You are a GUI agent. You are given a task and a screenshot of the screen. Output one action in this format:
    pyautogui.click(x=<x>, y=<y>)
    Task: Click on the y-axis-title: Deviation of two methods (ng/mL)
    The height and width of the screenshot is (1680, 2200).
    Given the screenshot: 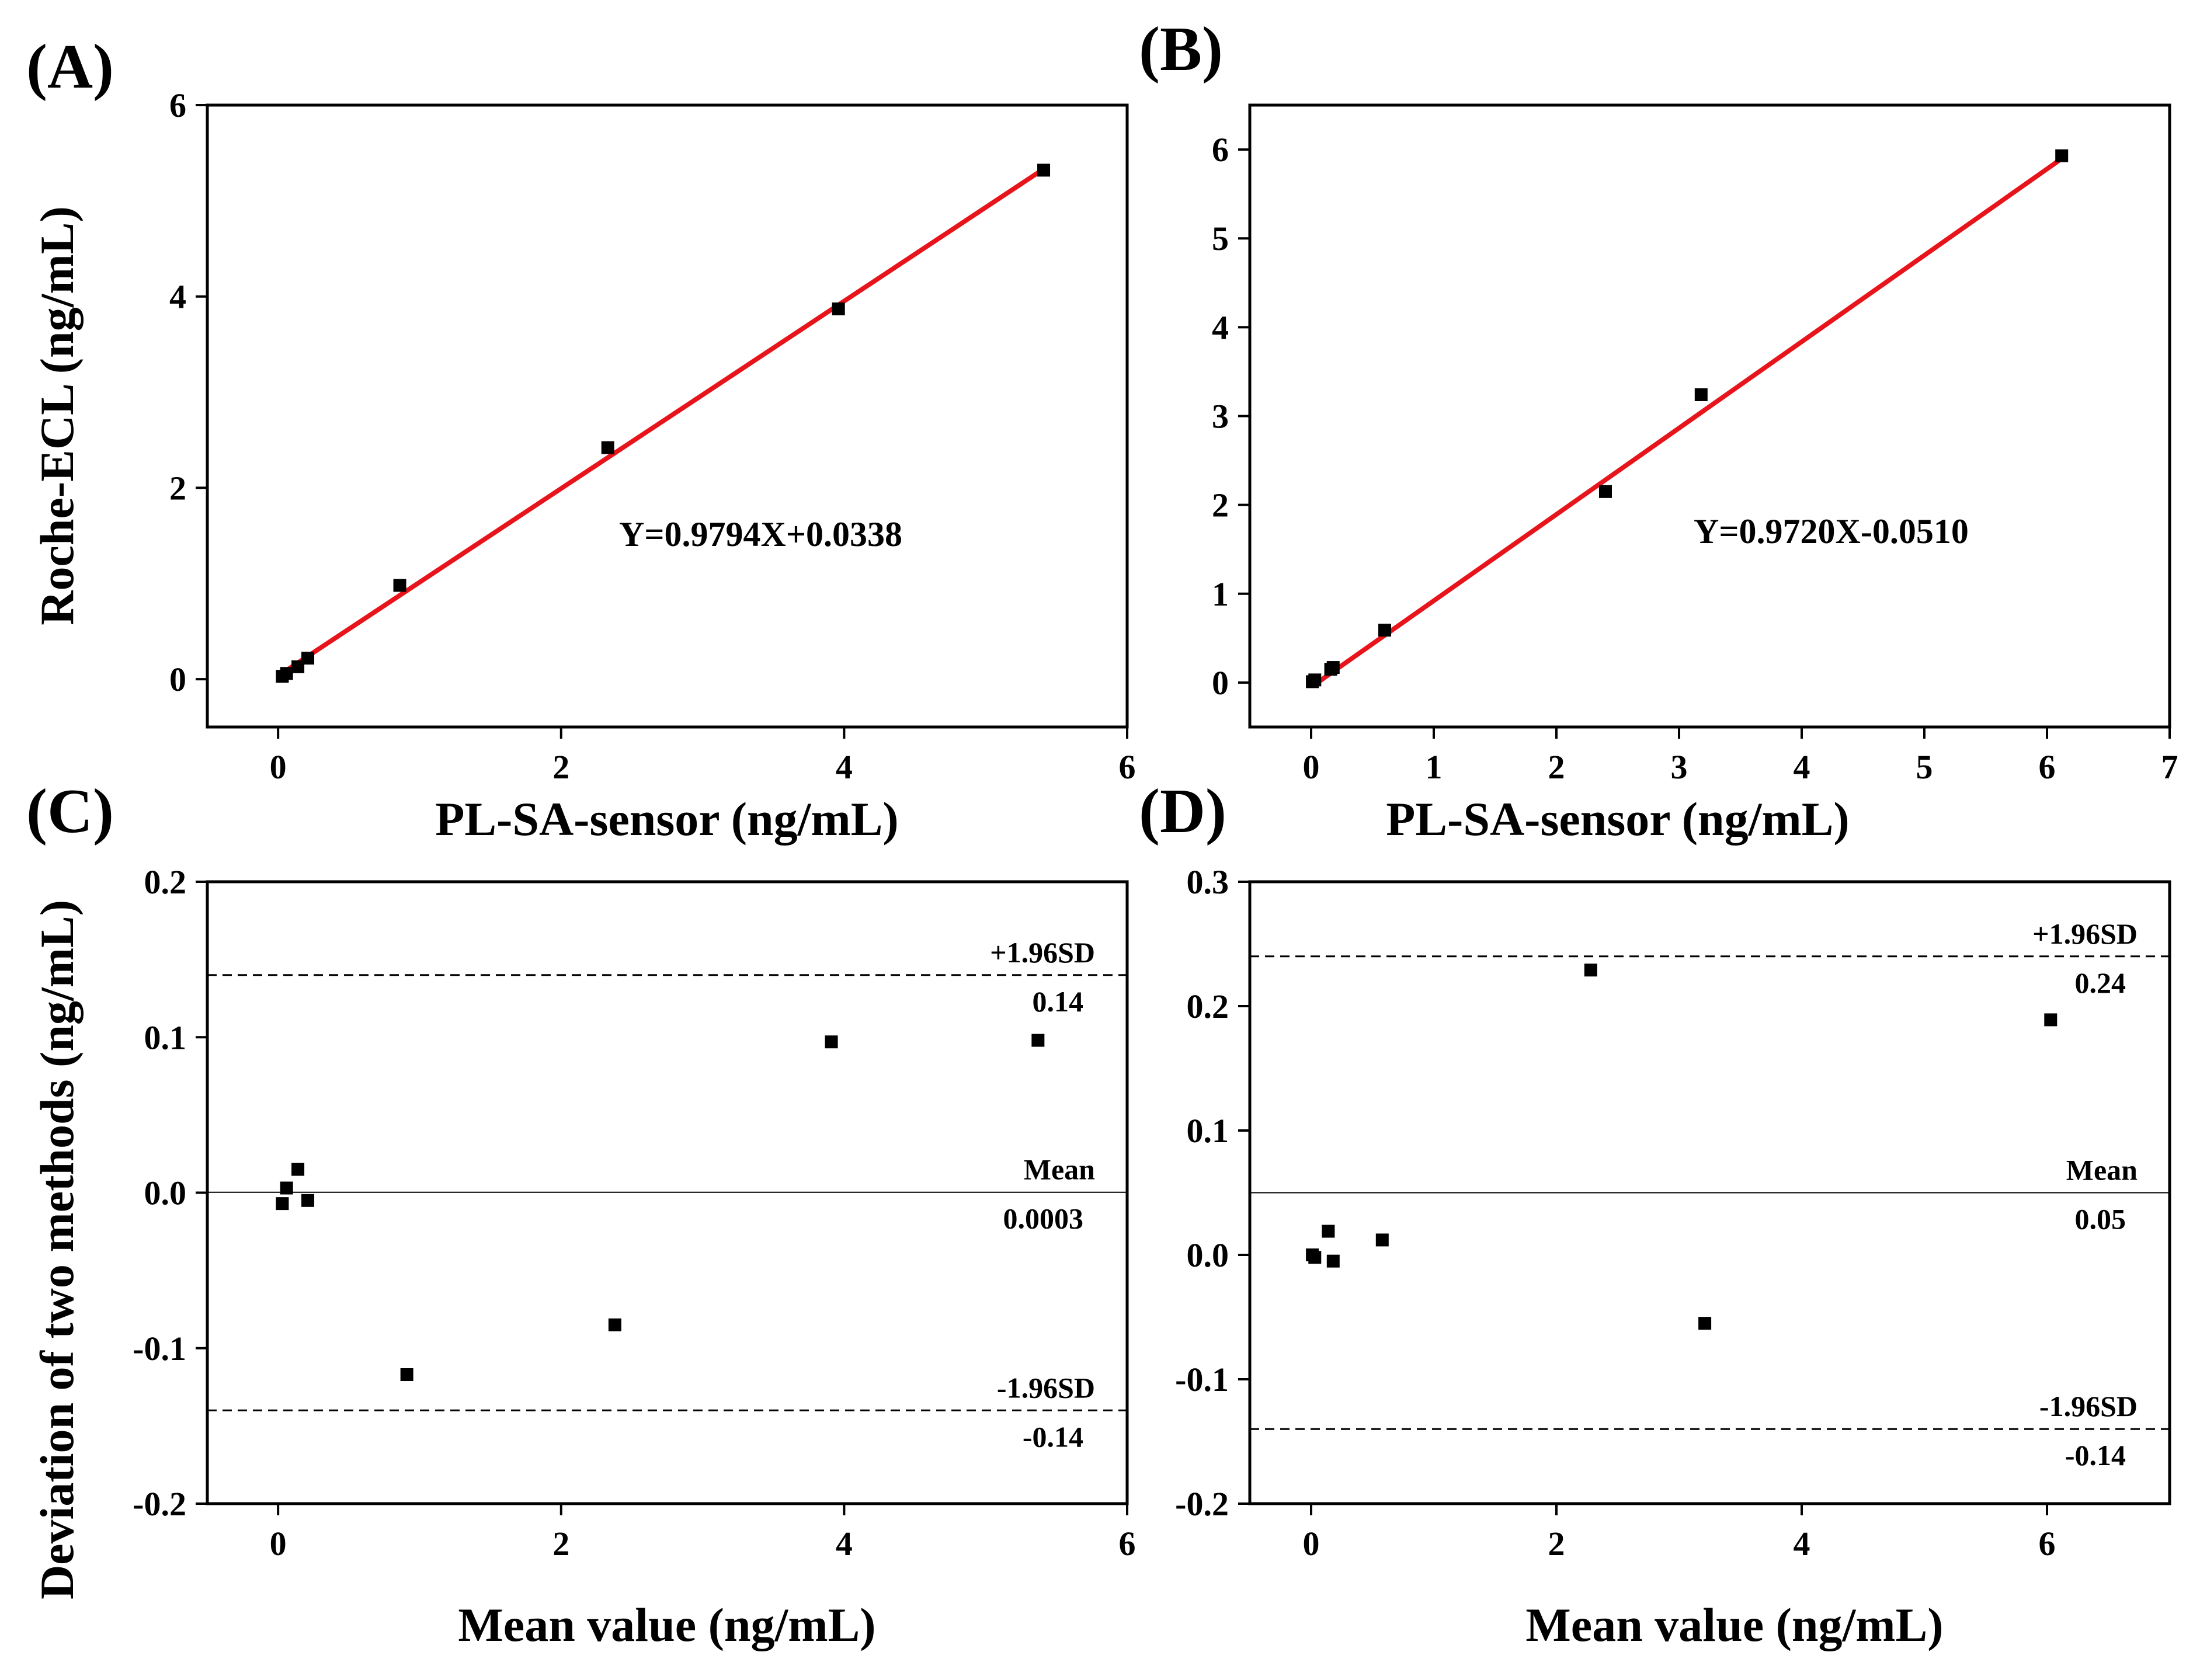 What is the action you would take?
    pyautogui.click(x=57, y=1249)
    